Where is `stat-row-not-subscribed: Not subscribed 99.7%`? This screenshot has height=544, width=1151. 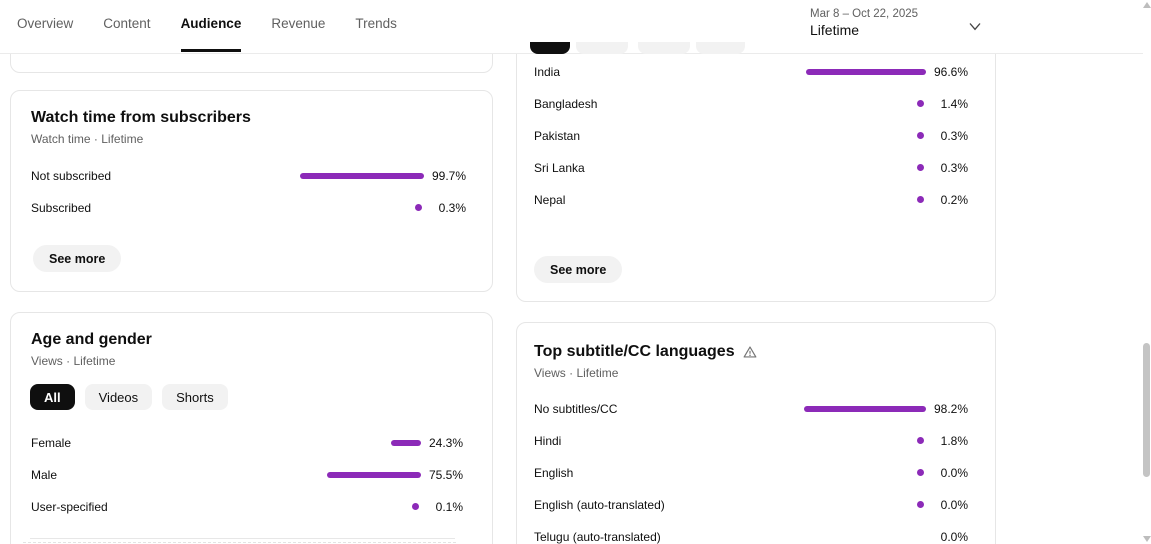 stat-row-not-subscribed: Not subscribed 99.7% is located at coordinates (248, 176).